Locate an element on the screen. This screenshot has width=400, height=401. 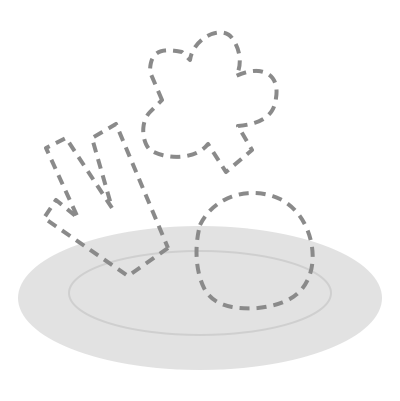
fries-food-outline-icon is located at coordinates (106, 200).